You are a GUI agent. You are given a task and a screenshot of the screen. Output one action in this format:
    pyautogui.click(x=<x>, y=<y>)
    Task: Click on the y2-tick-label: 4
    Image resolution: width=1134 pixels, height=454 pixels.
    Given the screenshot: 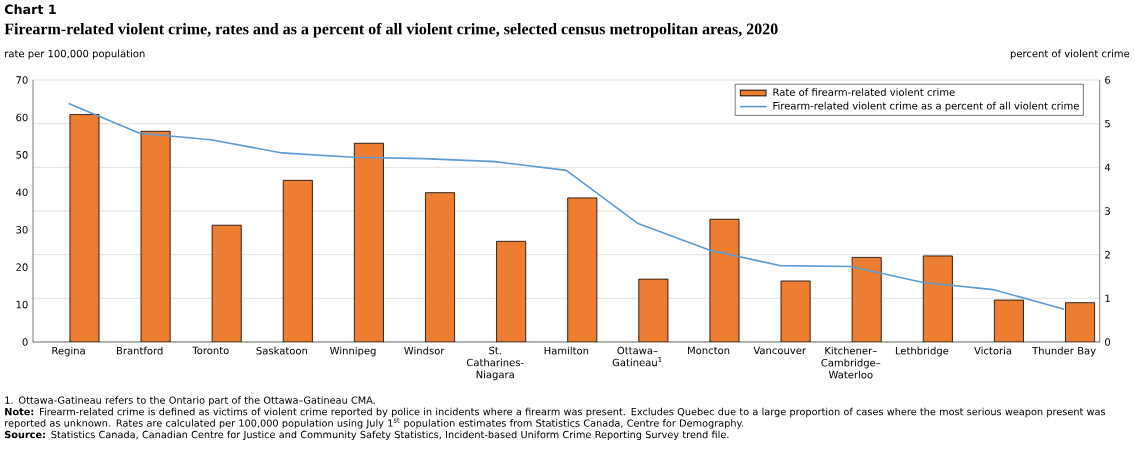 What is the action you would take?
    pyautogui.click(x=1107, y=167)
    